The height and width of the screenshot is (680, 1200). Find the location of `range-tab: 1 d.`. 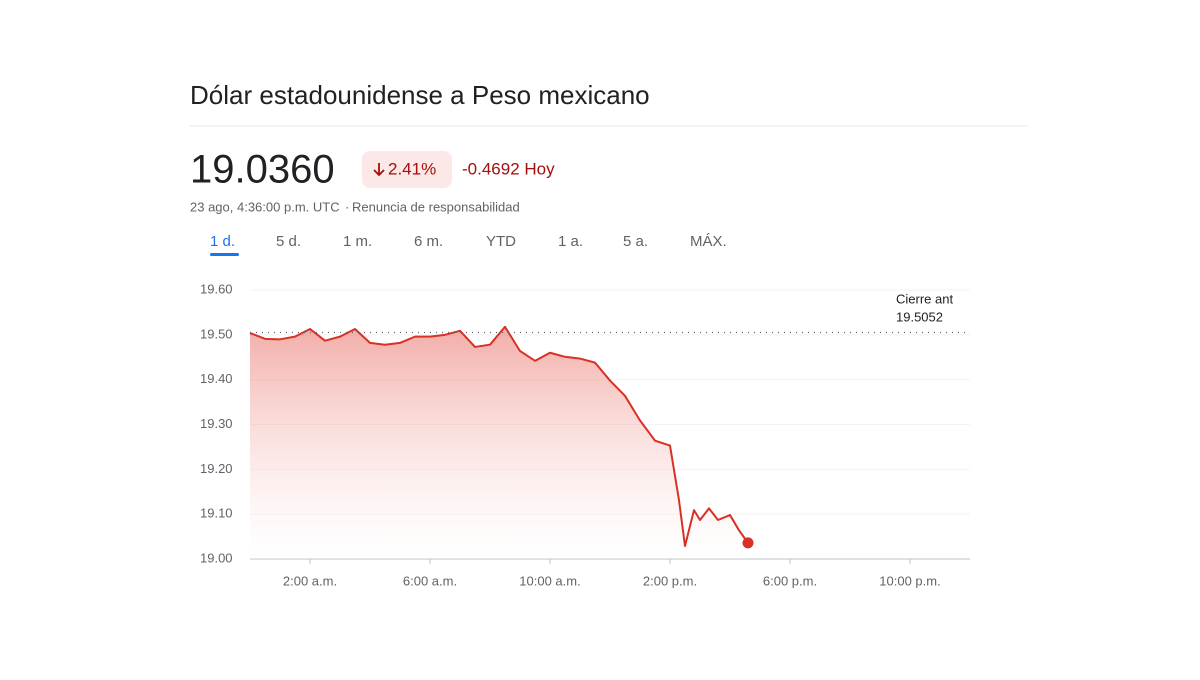

range-tab: 1 d. is located at coordinates (222, 241).